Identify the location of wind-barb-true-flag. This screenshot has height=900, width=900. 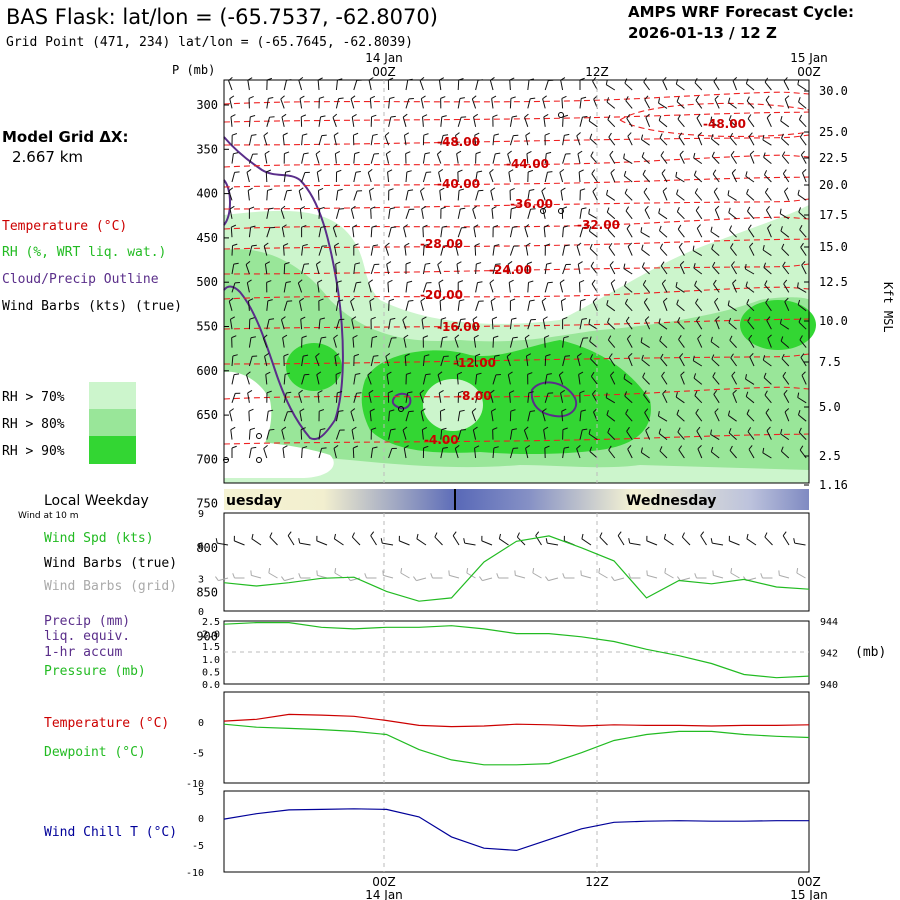
(518, 535).